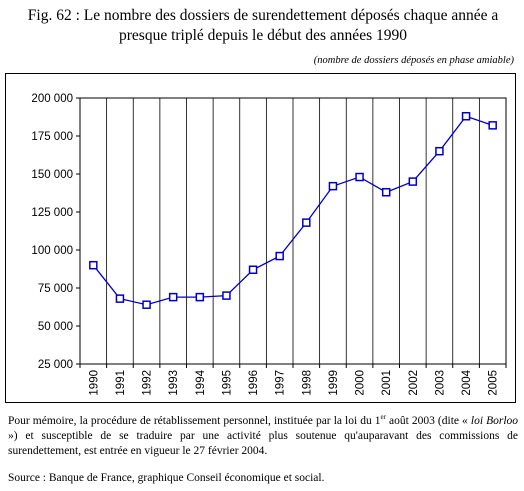 The image size is (524, 491). I want to click on x-tick-label: 2001, so click(387, 383).